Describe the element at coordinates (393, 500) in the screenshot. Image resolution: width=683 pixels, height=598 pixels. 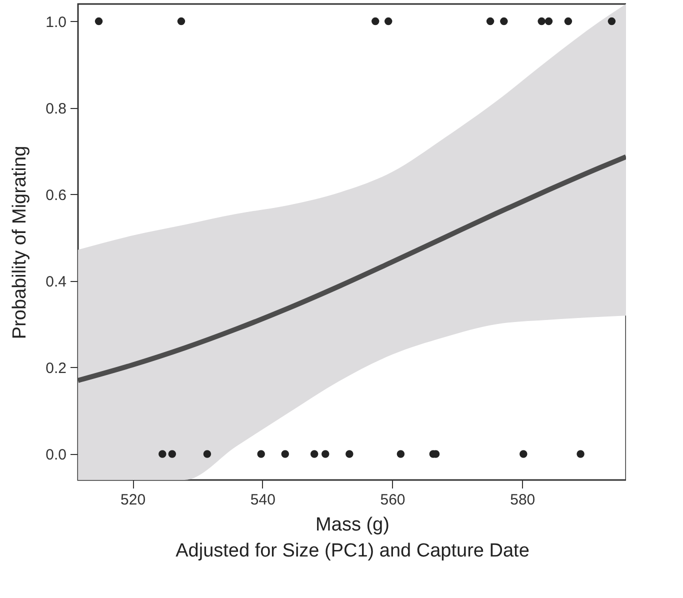
I see `x-tick-label: 560` at that location.